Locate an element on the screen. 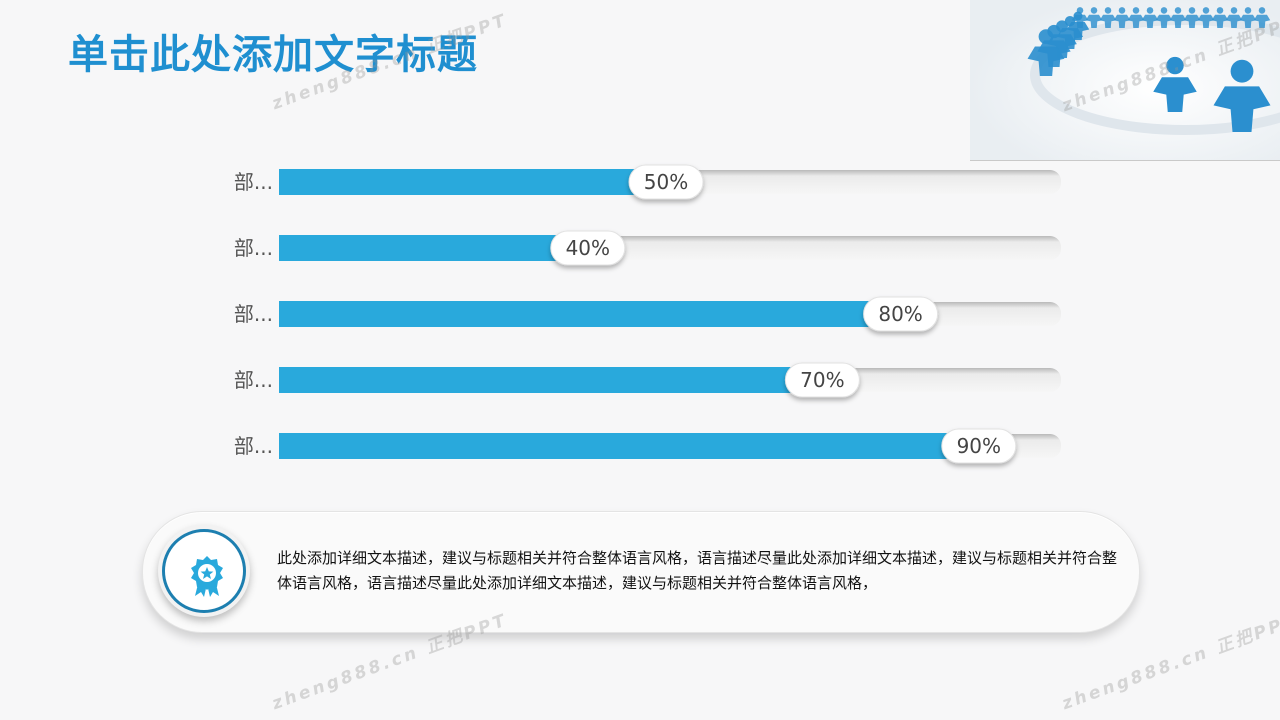  value-label: 40% is located at coordinates (588, 248).